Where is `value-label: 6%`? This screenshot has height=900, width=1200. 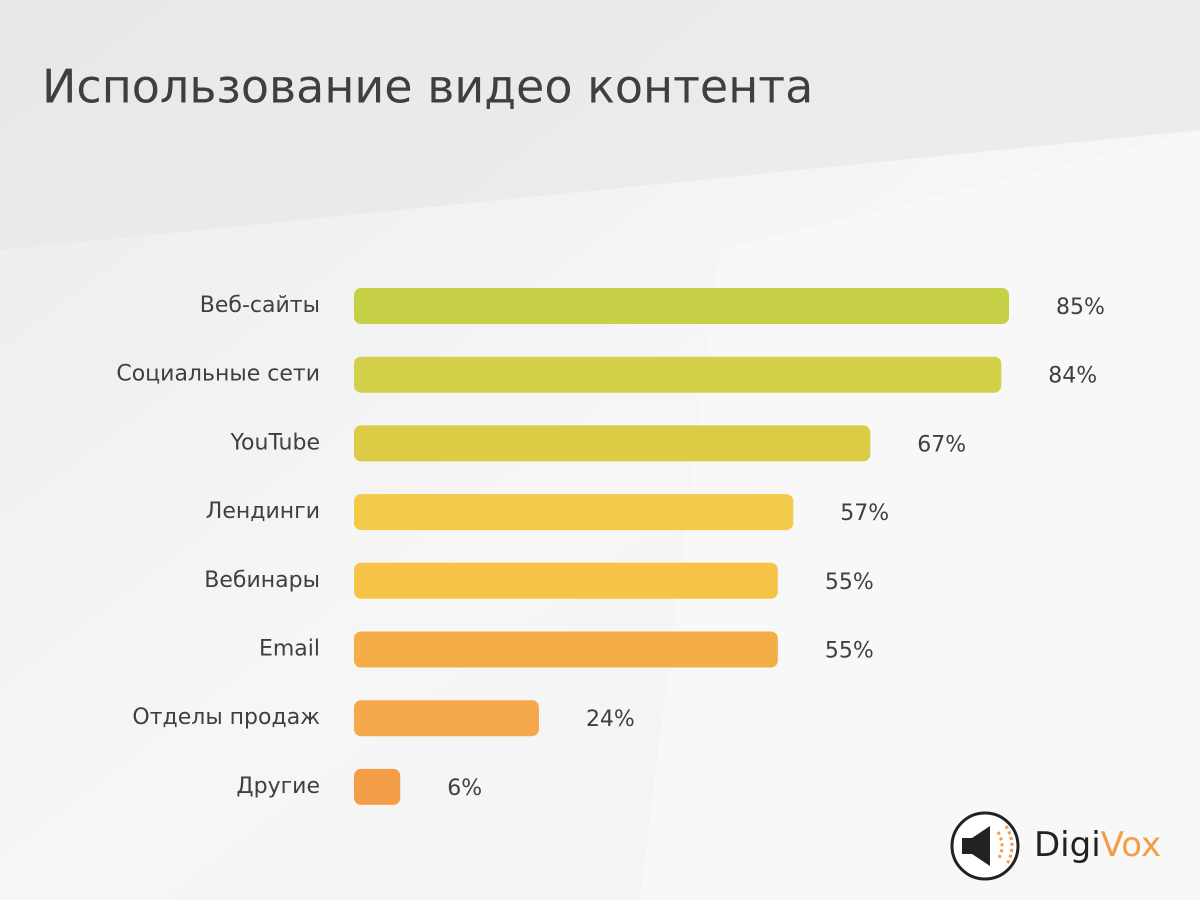
value-label: 6% is located at coordinates (464, 788).